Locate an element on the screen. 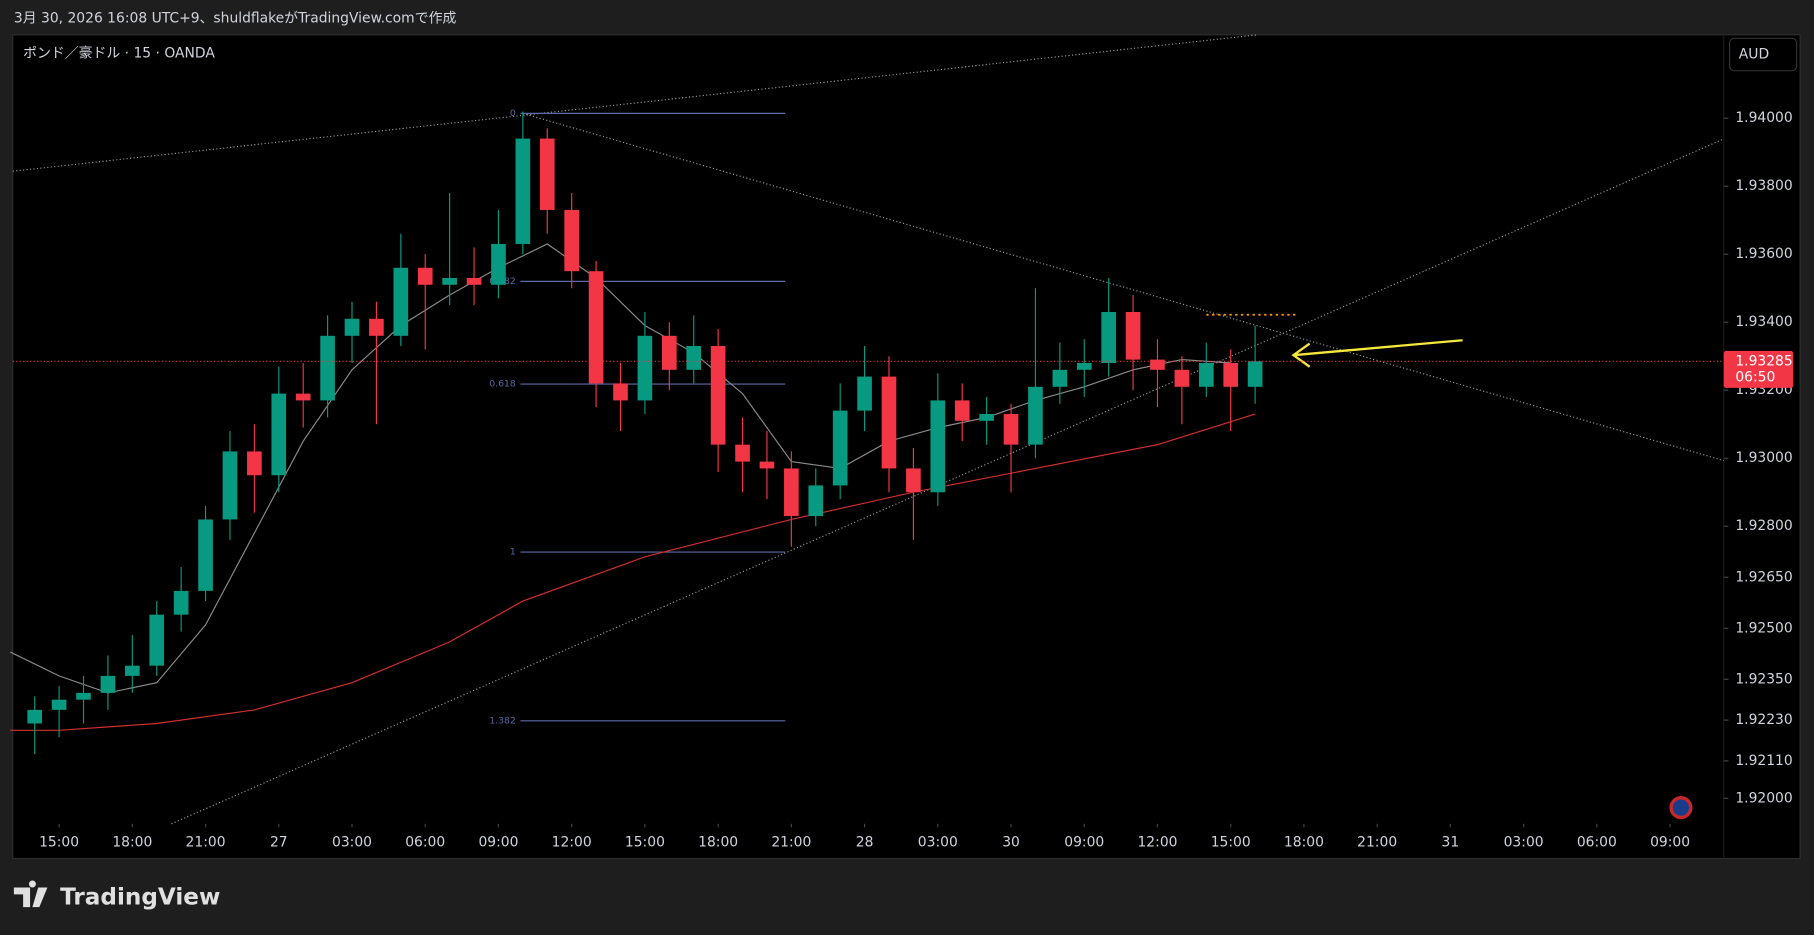 The height and width of the screenshot is (935, 1814). y-tick-label: 1.93600 is located at coordinates (1763, 254).